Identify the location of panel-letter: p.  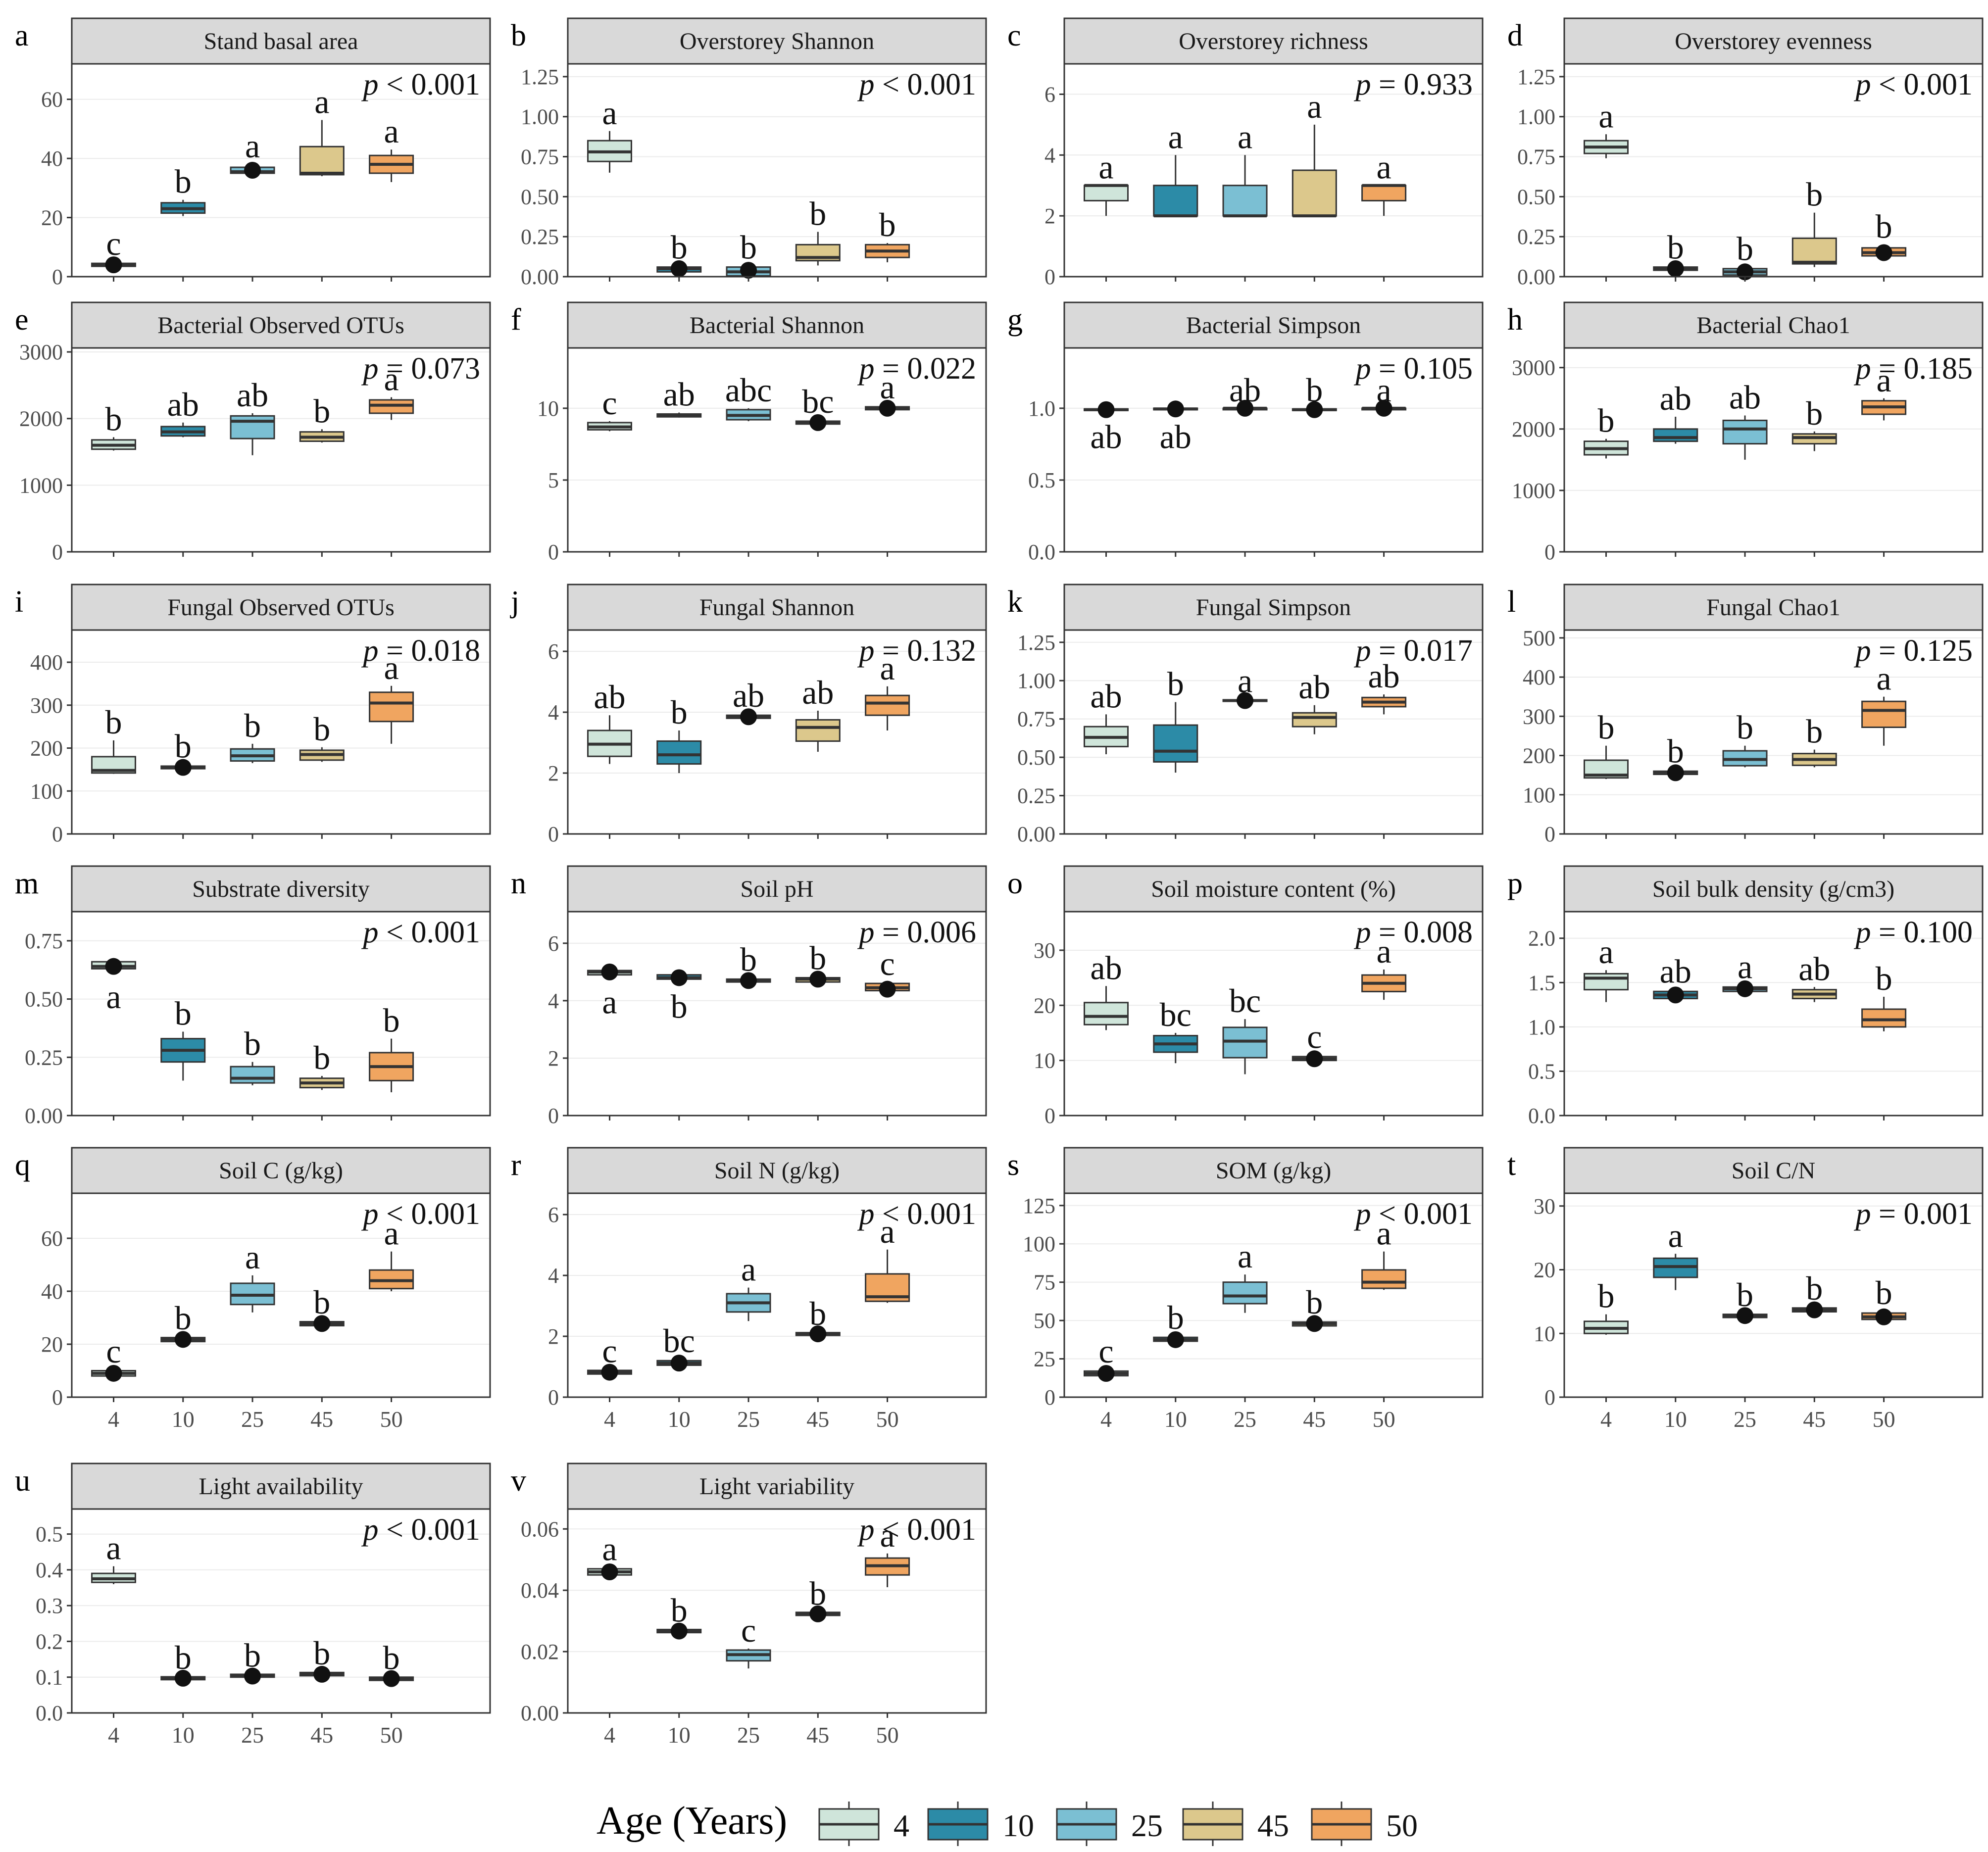
(1515, 884).